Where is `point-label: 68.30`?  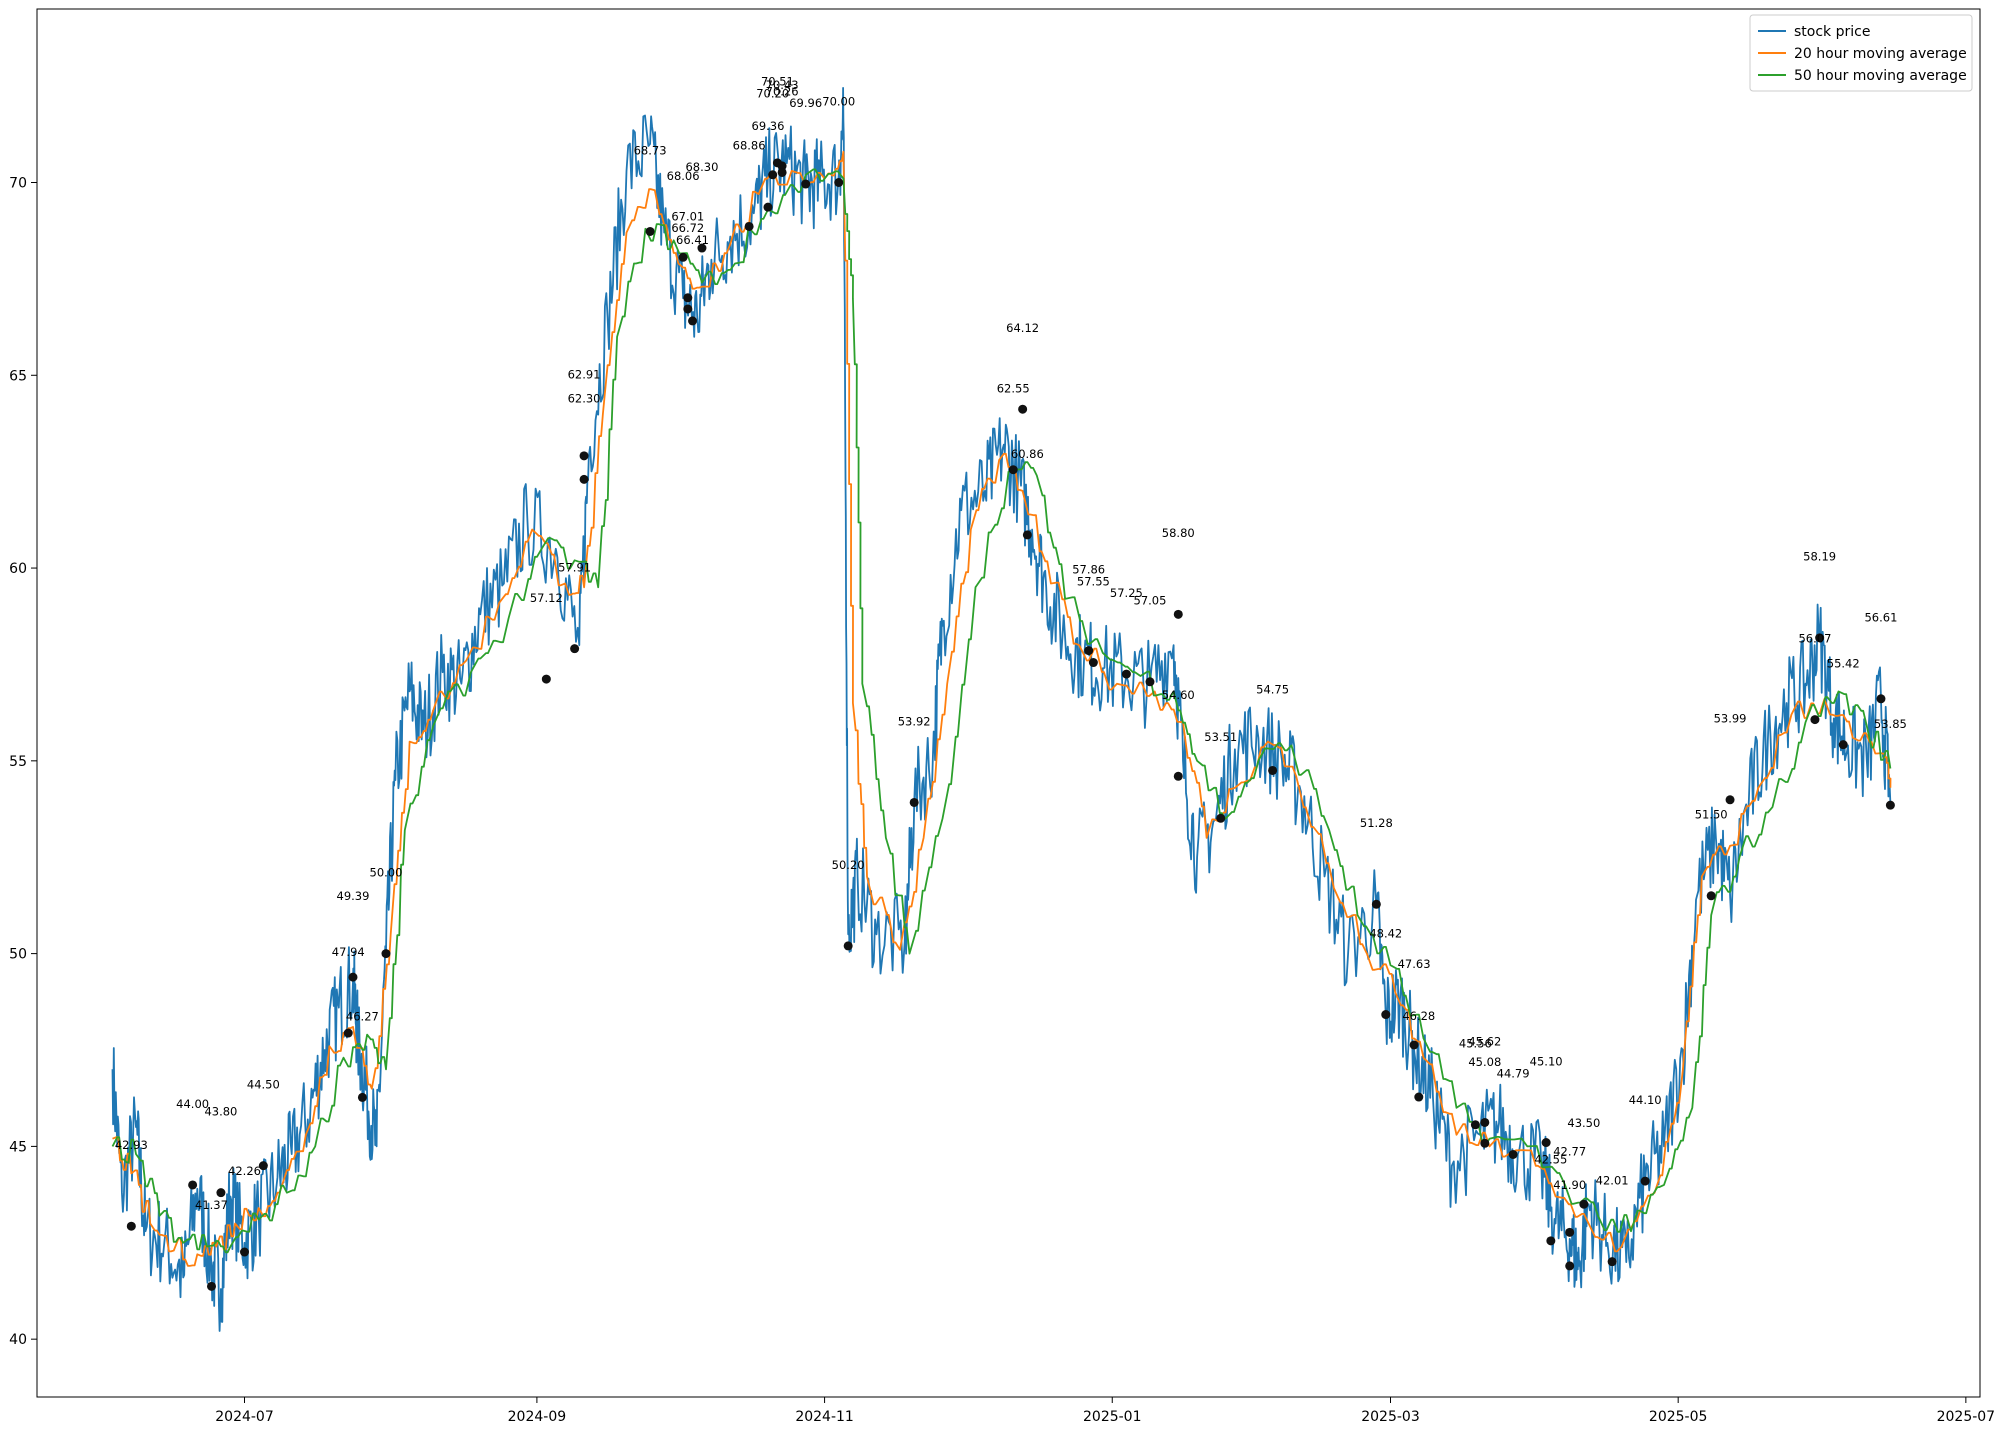 point-label: 68.30 is located at coordinates (701, 167).